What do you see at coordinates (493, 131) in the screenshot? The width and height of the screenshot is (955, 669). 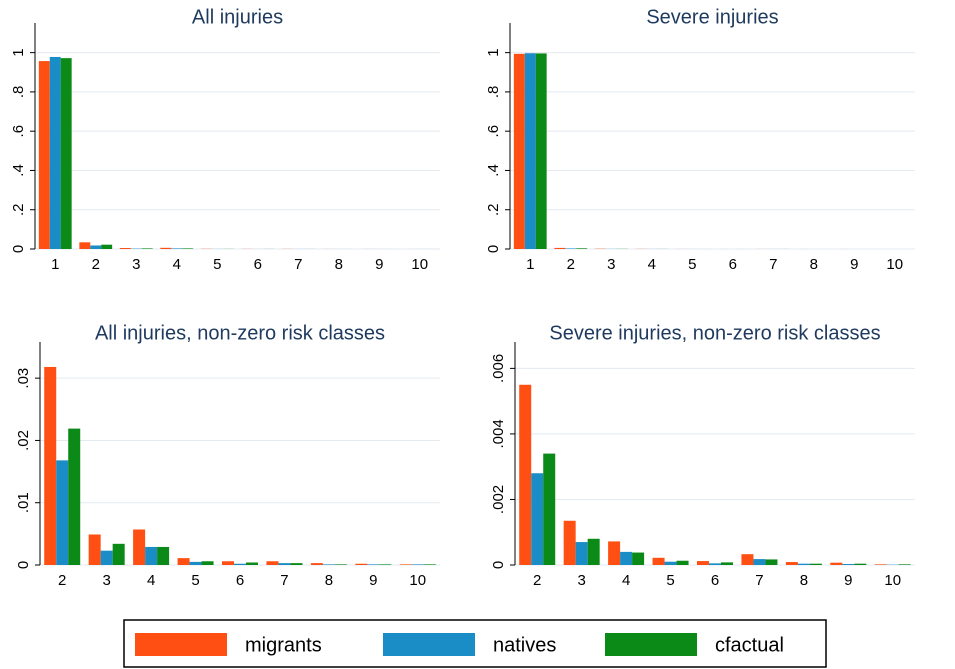 I see `y-tick-label: .6` at bounding box center [493, 131].